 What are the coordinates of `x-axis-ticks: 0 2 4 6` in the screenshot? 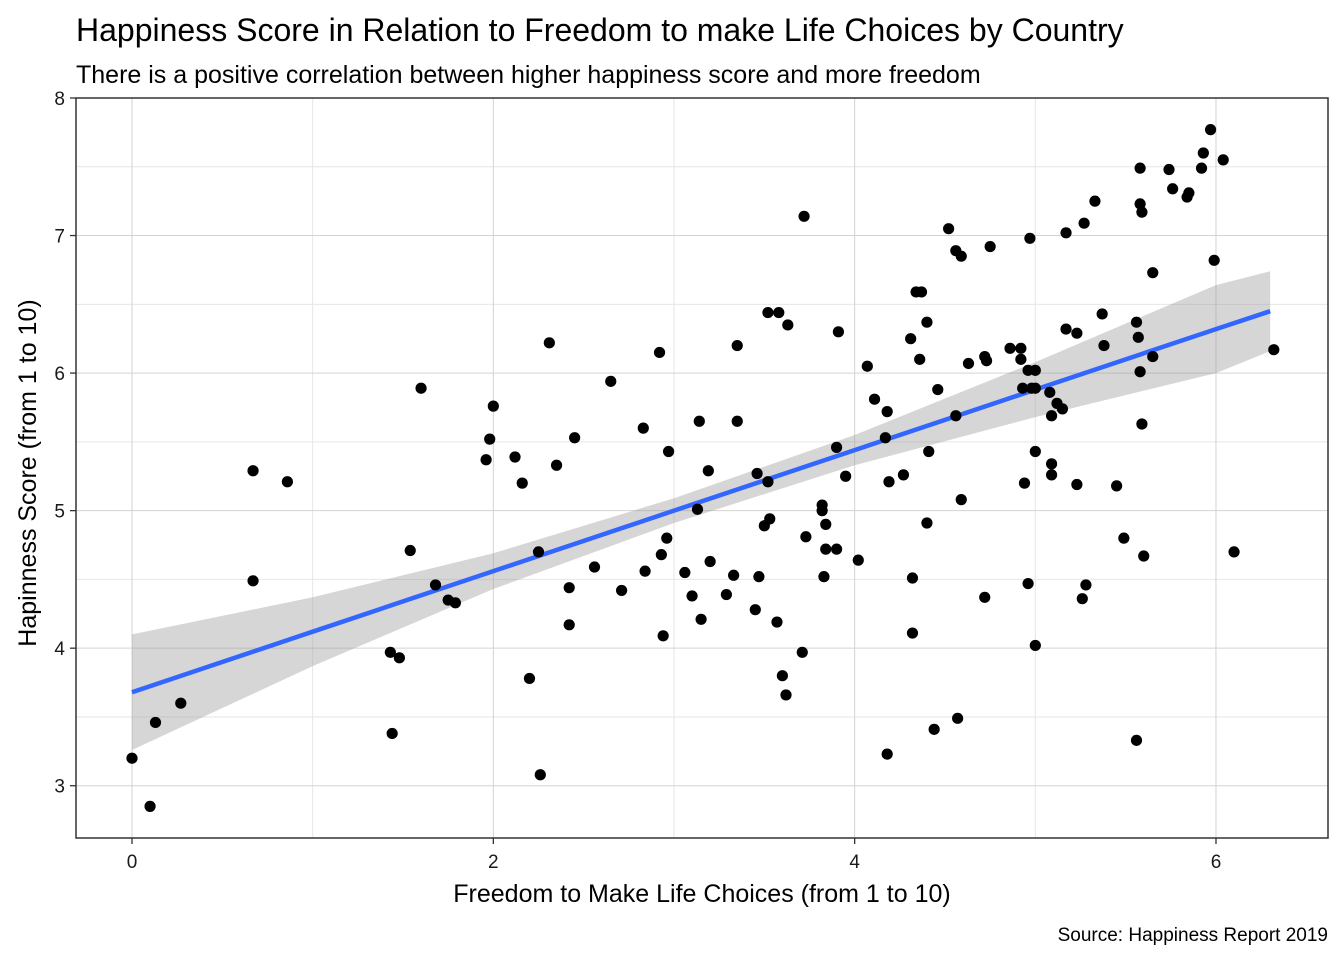 It's located at (674, 855).